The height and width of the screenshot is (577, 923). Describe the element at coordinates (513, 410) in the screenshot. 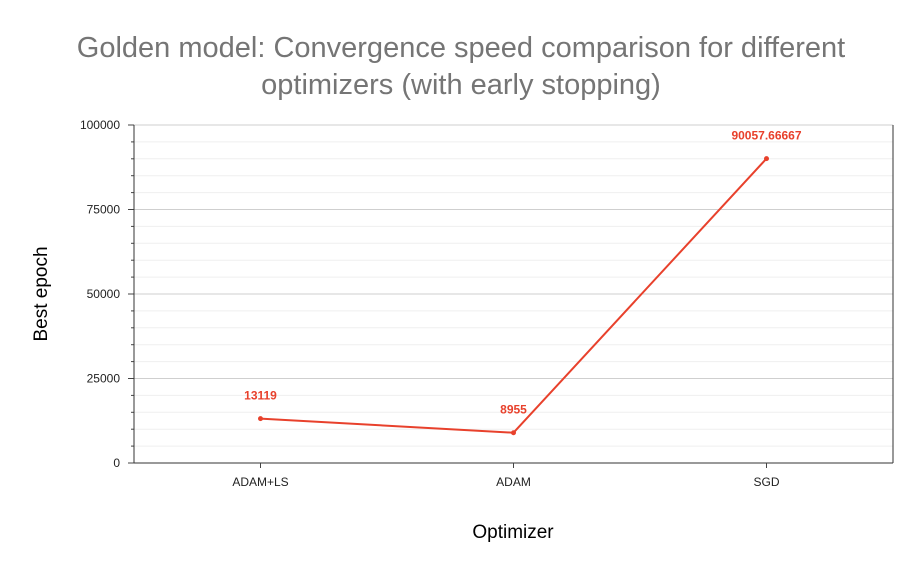

I see `data-label: 8955` at that location.